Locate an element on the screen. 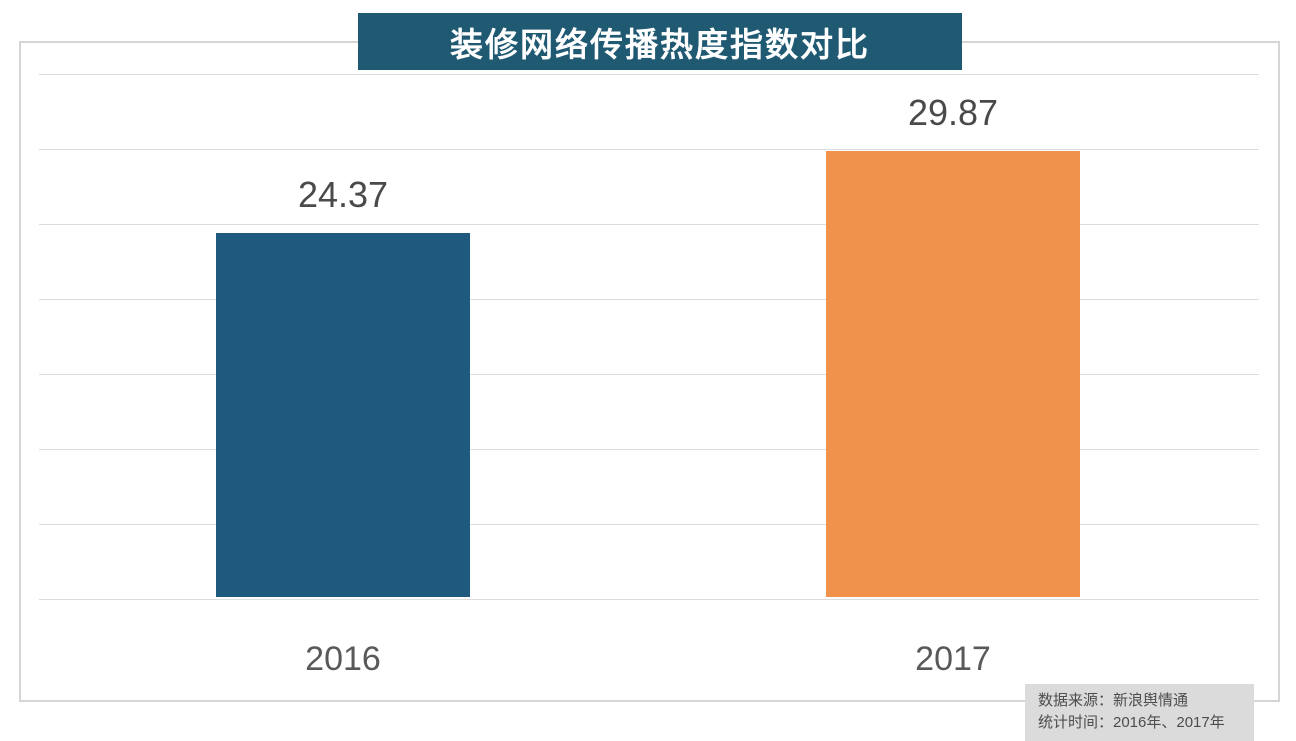 The width and height of the screenshot is (1296, 741). value-label-2016: 24.37 is located at coordinates (343, 194).